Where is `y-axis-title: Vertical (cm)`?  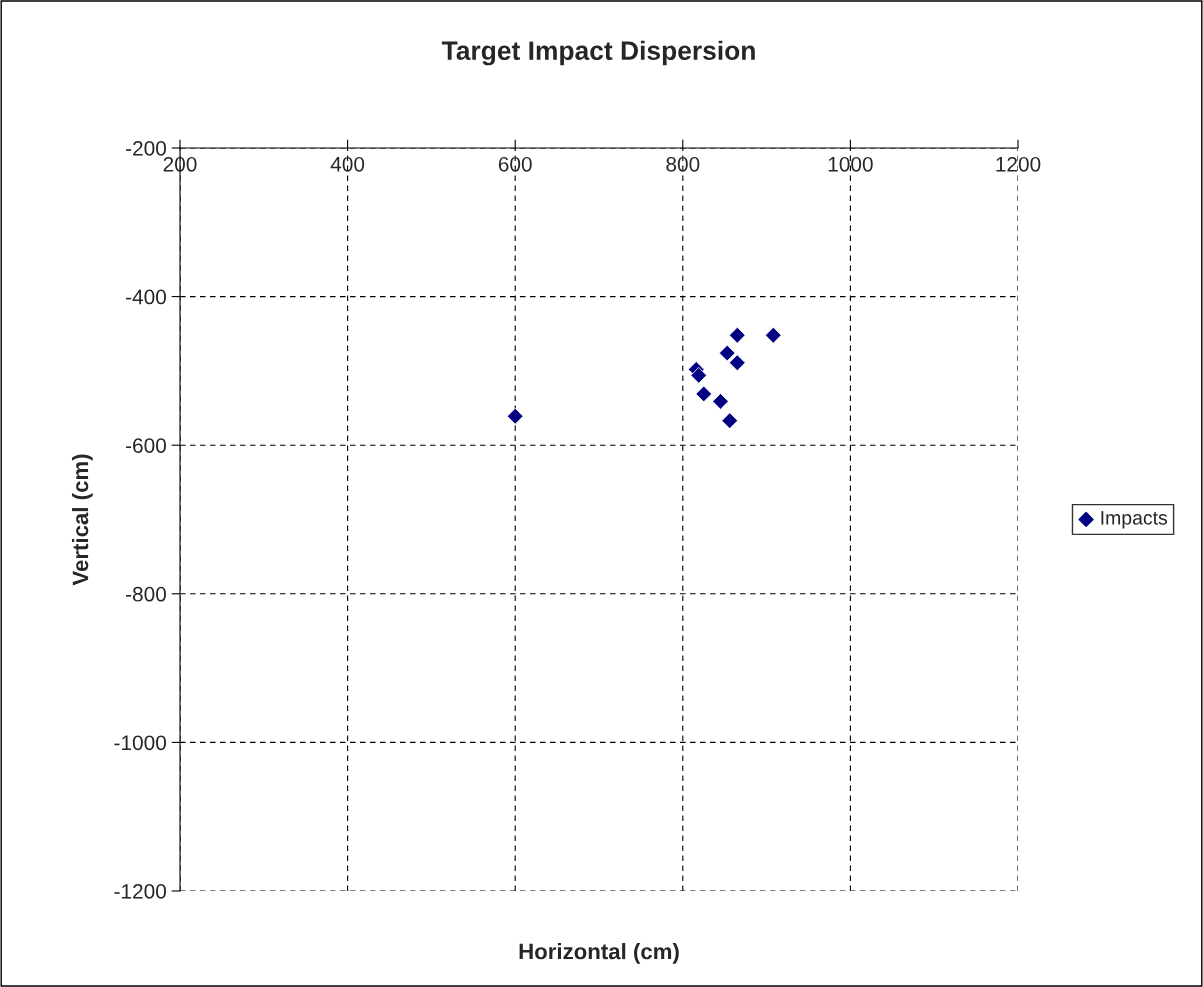
y-axis-title: Vertical (cm) is located at coordinates (82, 520).